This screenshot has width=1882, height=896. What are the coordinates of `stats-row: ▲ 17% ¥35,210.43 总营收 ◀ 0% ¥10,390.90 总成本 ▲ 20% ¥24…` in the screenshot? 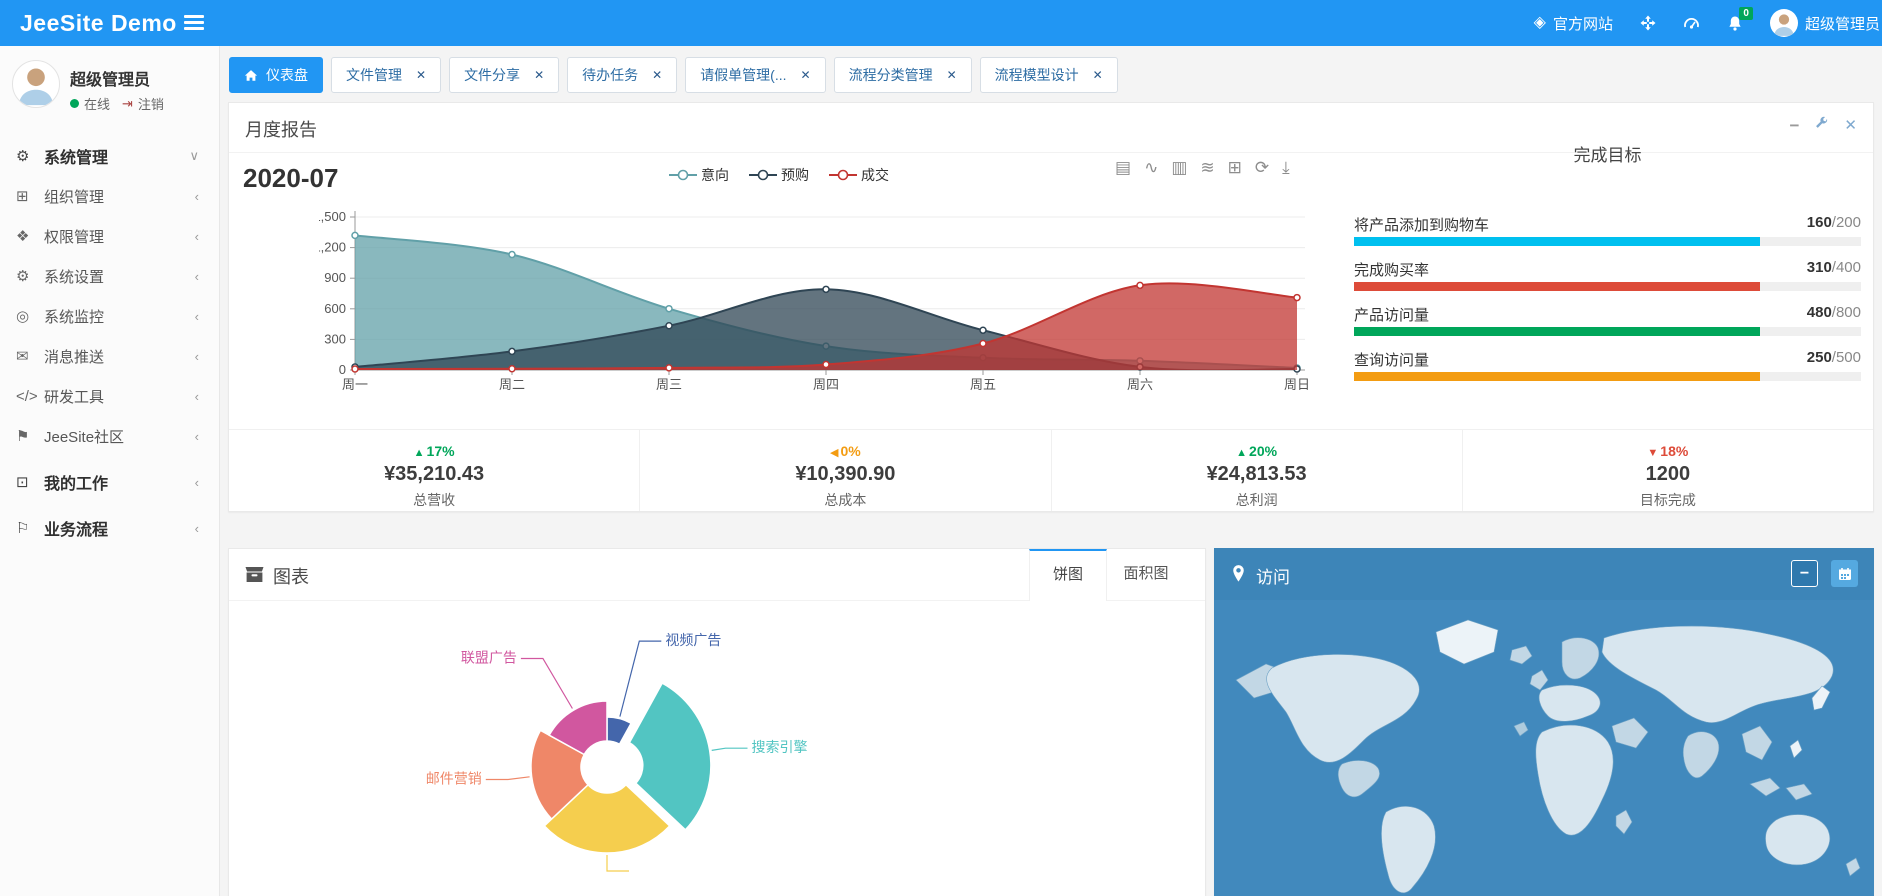 It's located at (1051, 470).